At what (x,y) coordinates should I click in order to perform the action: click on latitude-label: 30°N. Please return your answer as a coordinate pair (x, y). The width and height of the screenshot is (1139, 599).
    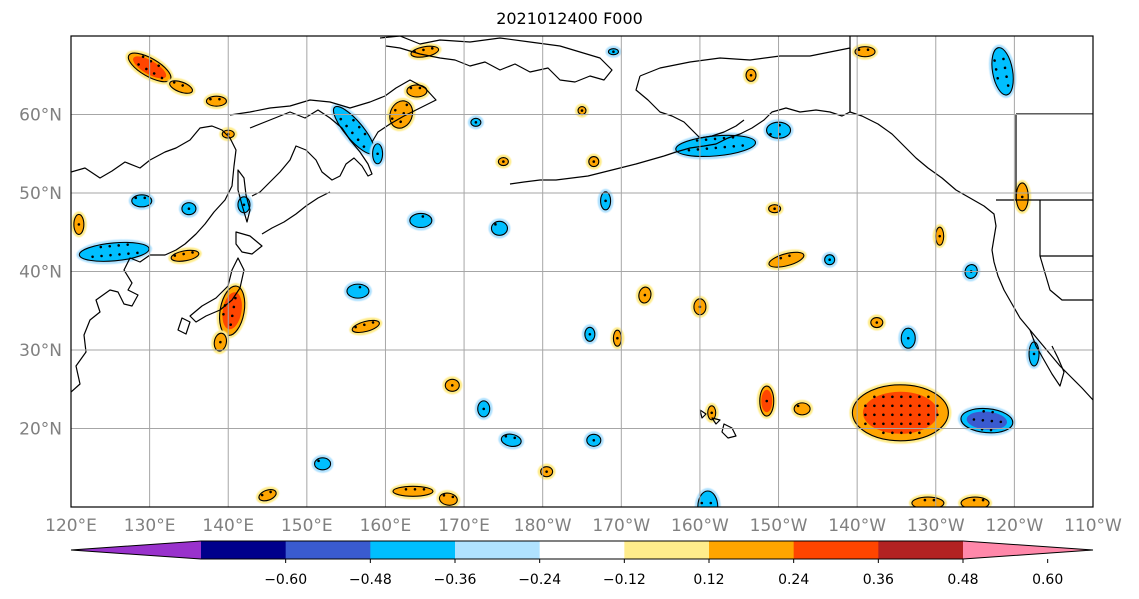
    Looking at the image, I should click on (40, 351).